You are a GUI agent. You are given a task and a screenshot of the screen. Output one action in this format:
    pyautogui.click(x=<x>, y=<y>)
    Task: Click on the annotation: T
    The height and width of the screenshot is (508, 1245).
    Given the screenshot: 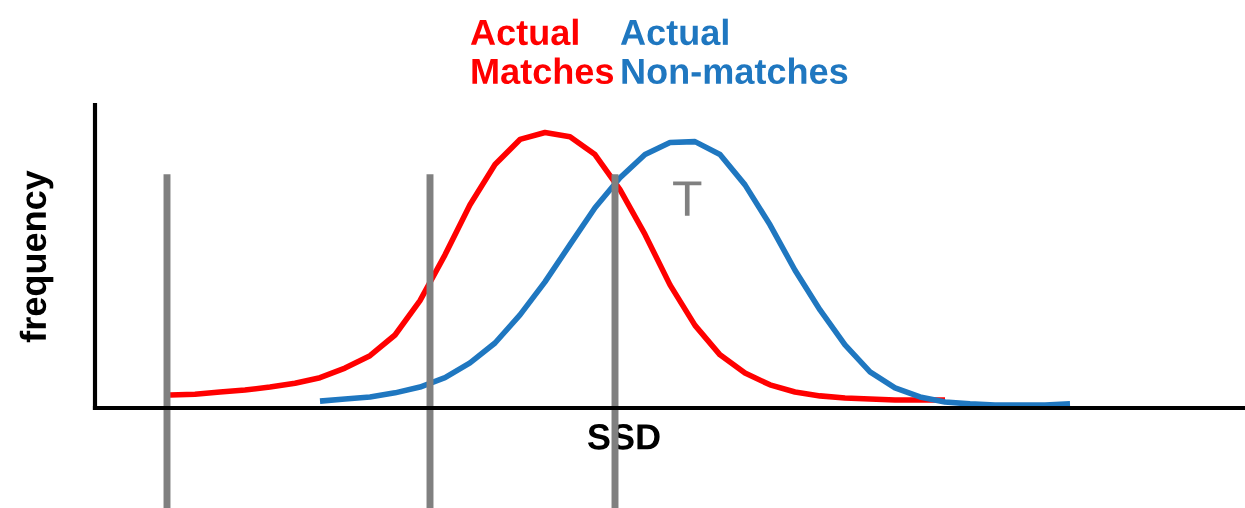 What is the action you would take?
    pyautogui.click(x=687, y=198)
    